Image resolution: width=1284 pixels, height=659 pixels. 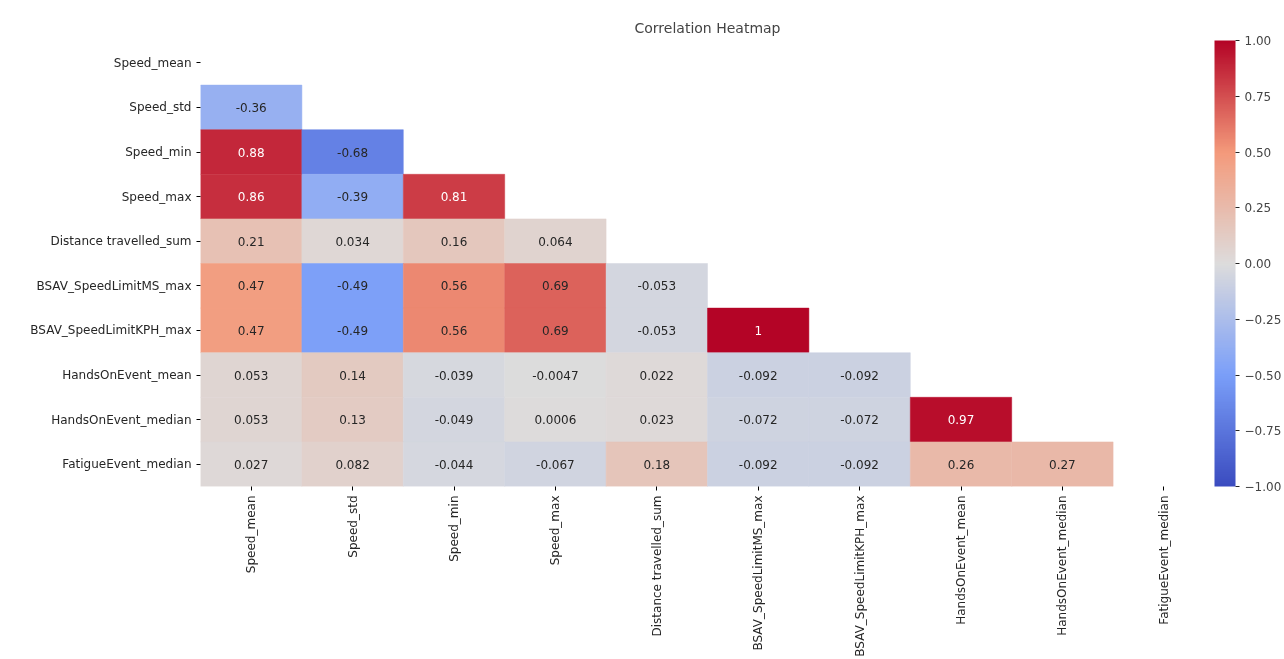 What do you see at coordinates (111, 330) in the screenshot?
I see `y-tick-label: BSAV_SpeedLimitKPH_max` at bounding box center [111, 330].